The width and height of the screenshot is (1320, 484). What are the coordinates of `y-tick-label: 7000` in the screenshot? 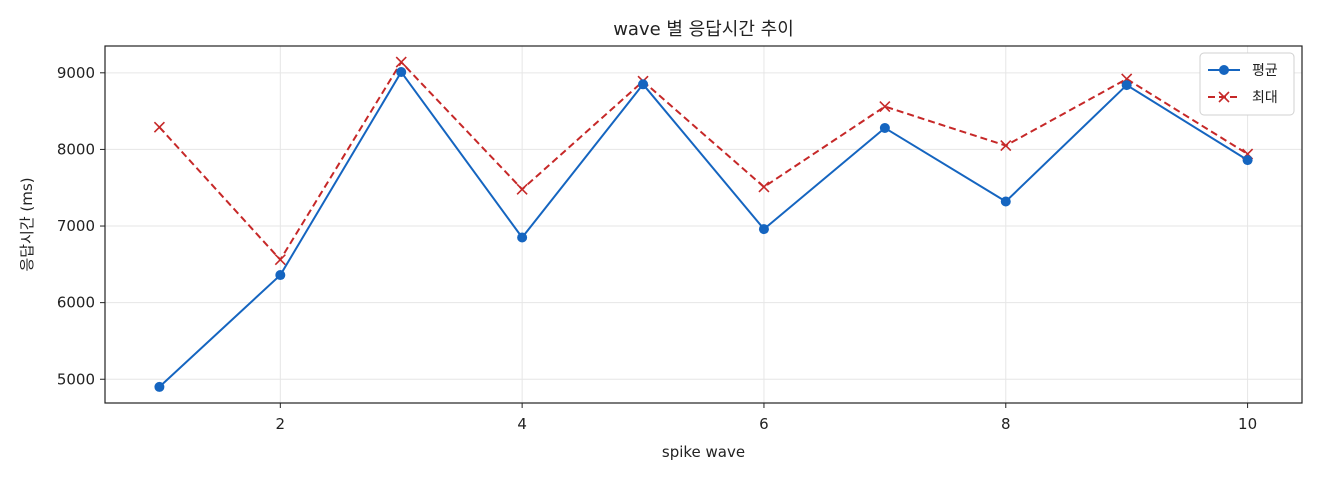 It's located at (76, 226).